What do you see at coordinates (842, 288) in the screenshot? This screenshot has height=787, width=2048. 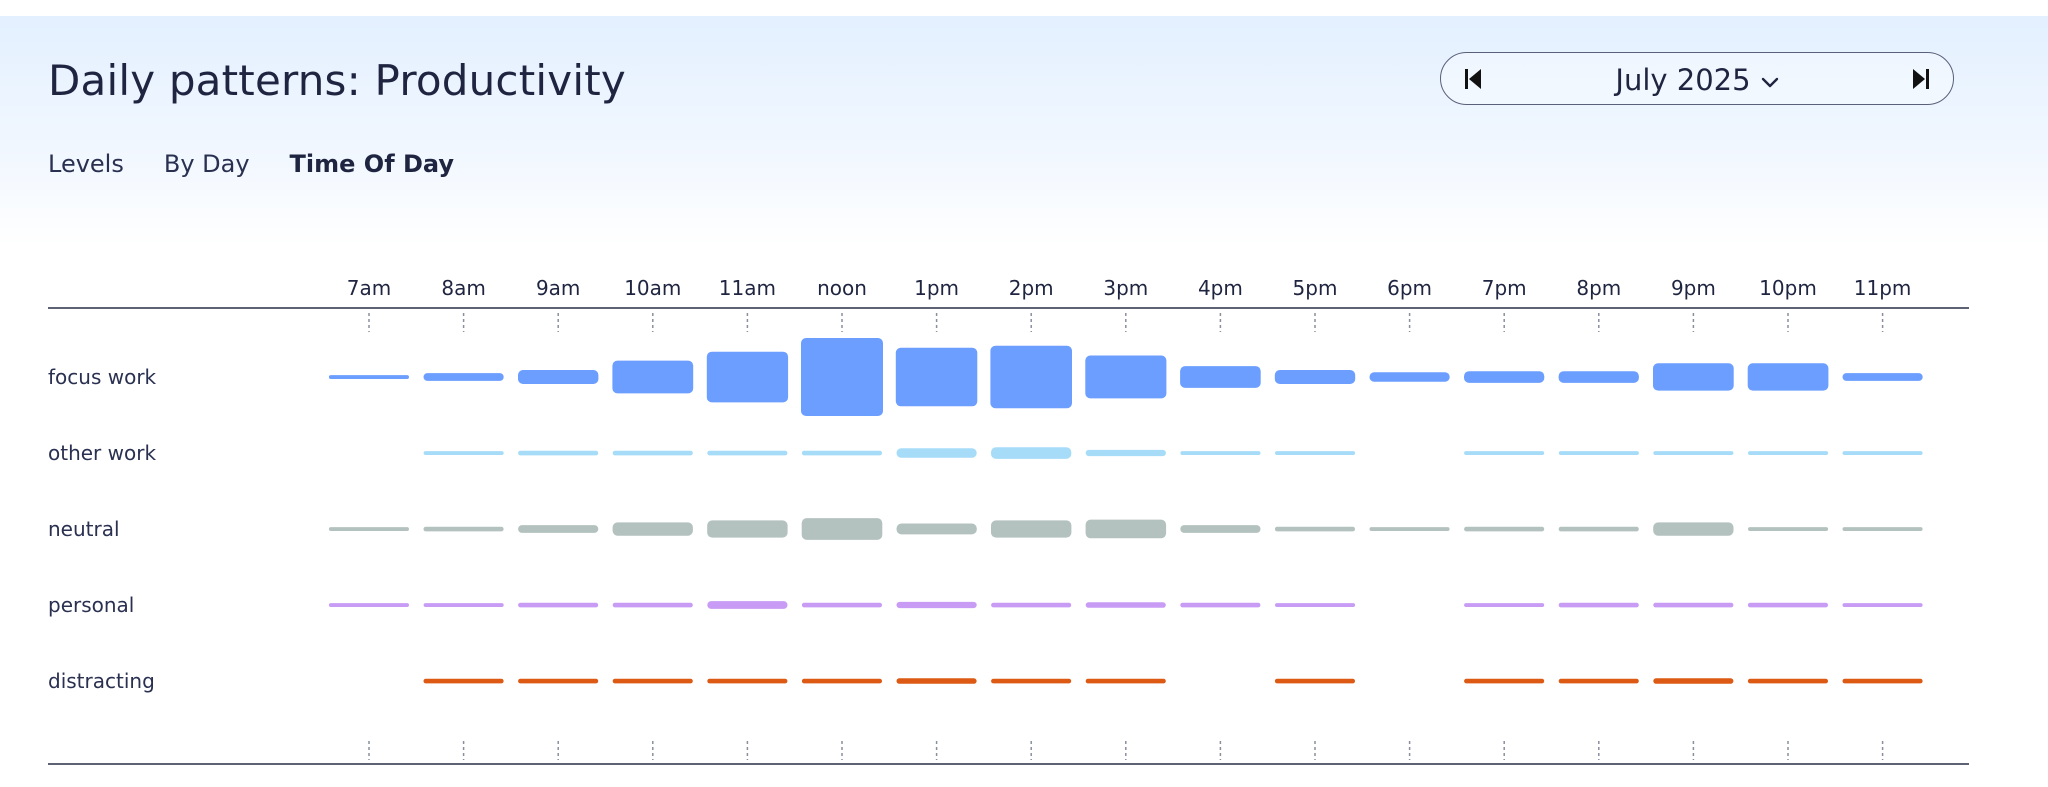 I see `x-tick-label: noon` at bounding box center [842, 288].